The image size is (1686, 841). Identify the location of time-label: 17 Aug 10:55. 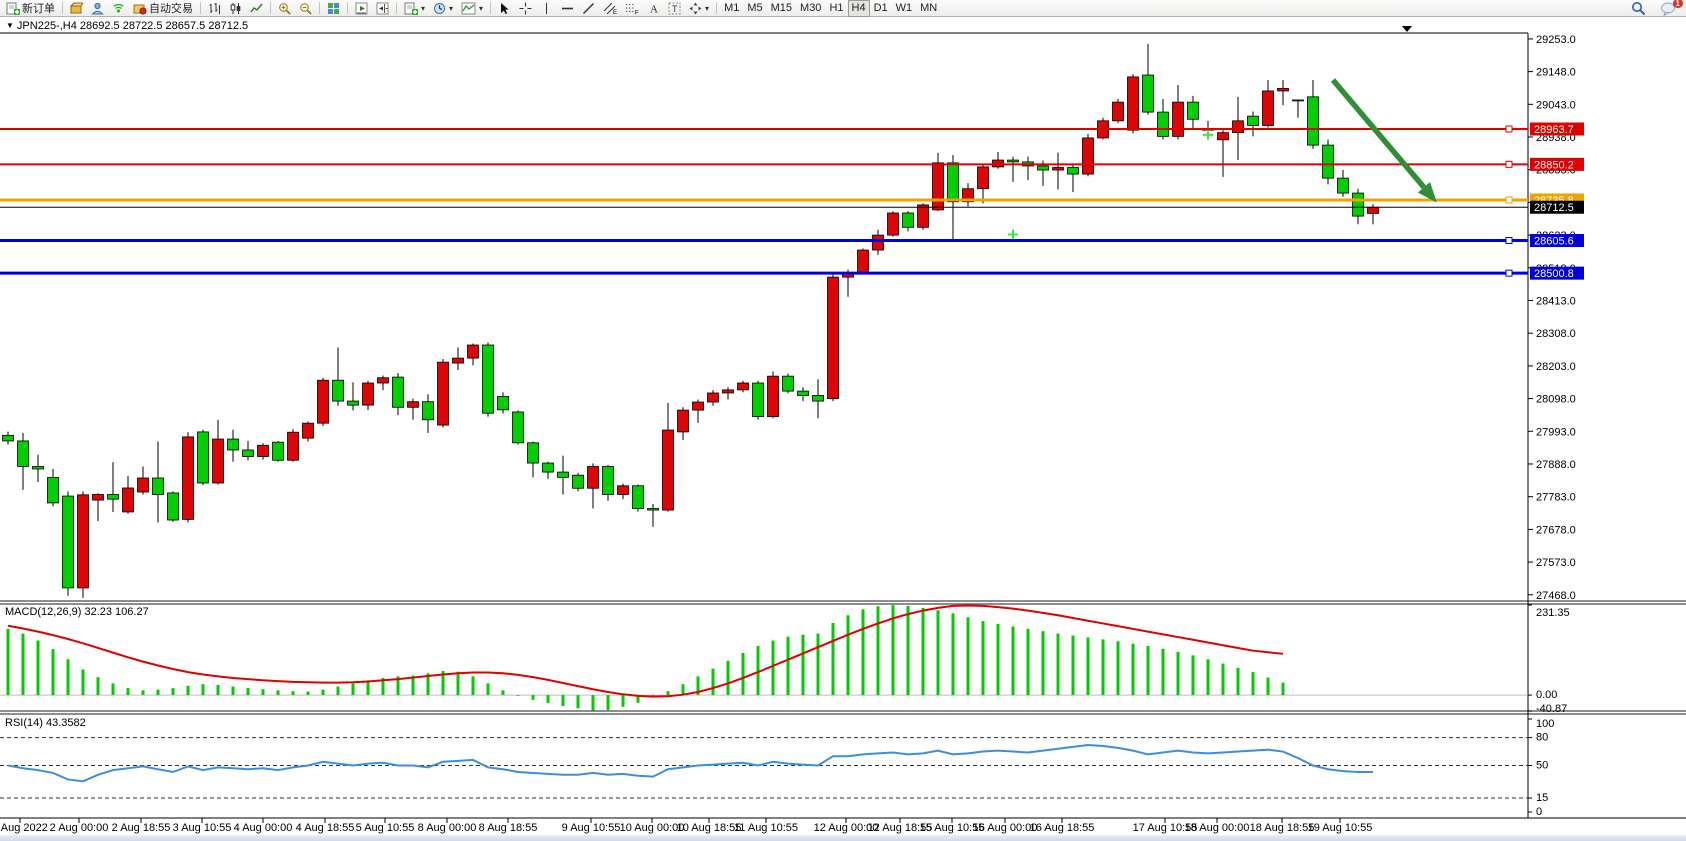
(1165, 828).